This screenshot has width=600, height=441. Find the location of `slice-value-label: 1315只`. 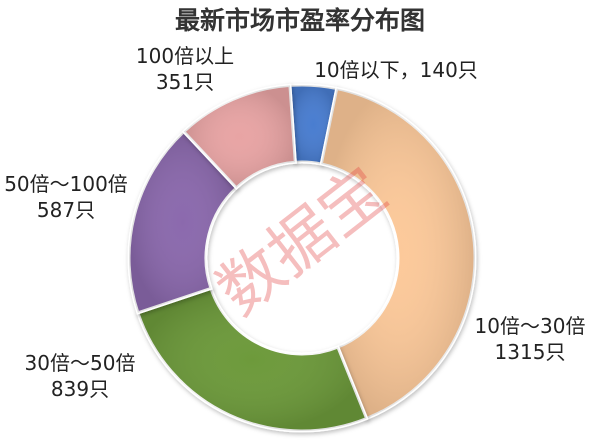

slice-value-label: 1315只 is located at coordinates (530, 352).